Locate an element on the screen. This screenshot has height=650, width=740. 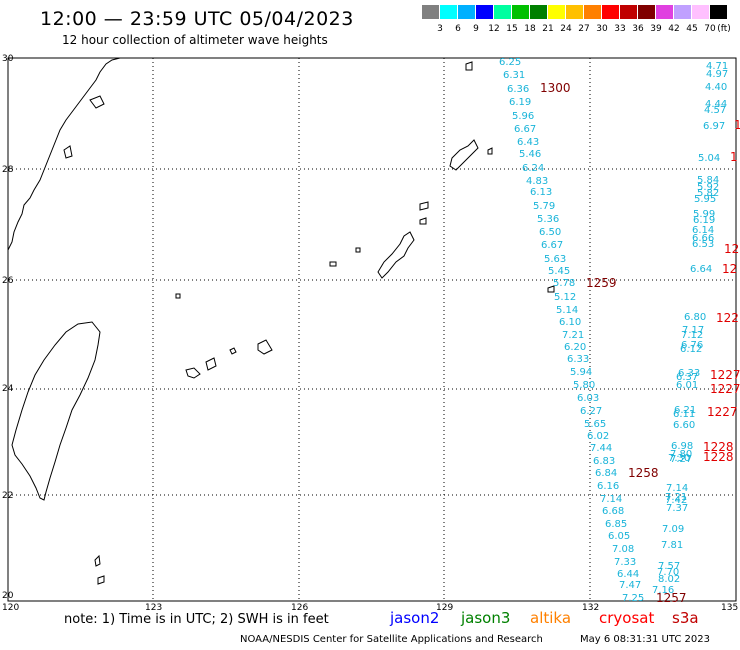
miyako-coastline is located at coordinates (229, 359).